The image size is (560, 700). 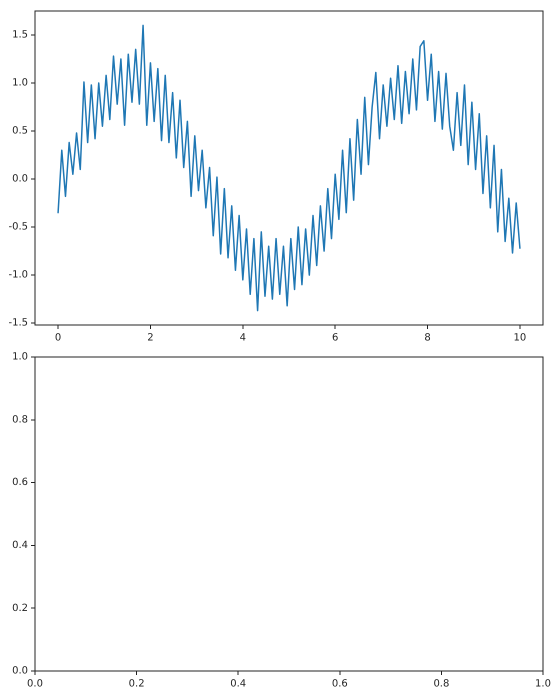 What do you see at coordinates (20, 131) in the screenshot?
I see `y-tick-label: 0.5` at bounding box center [20, 131].